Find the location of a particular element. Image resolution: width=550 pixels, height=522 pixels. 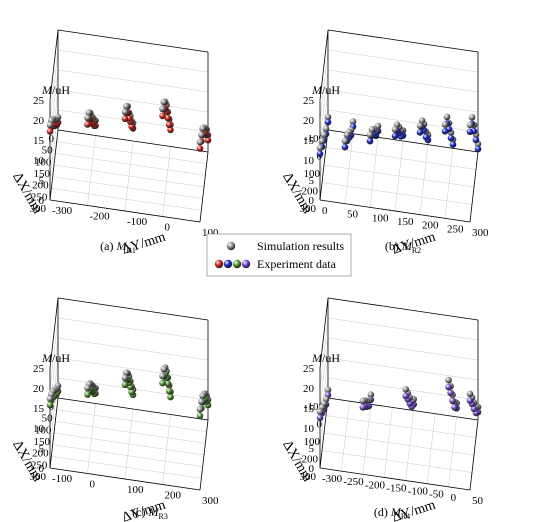

z-tick-label: 20 is located at coordinates (39, 389).